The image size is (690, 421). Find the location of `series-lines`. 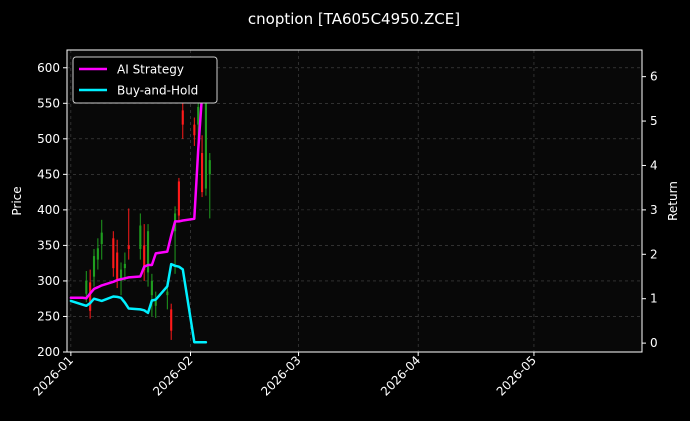

series-lines is located at coordinates (138, 208).